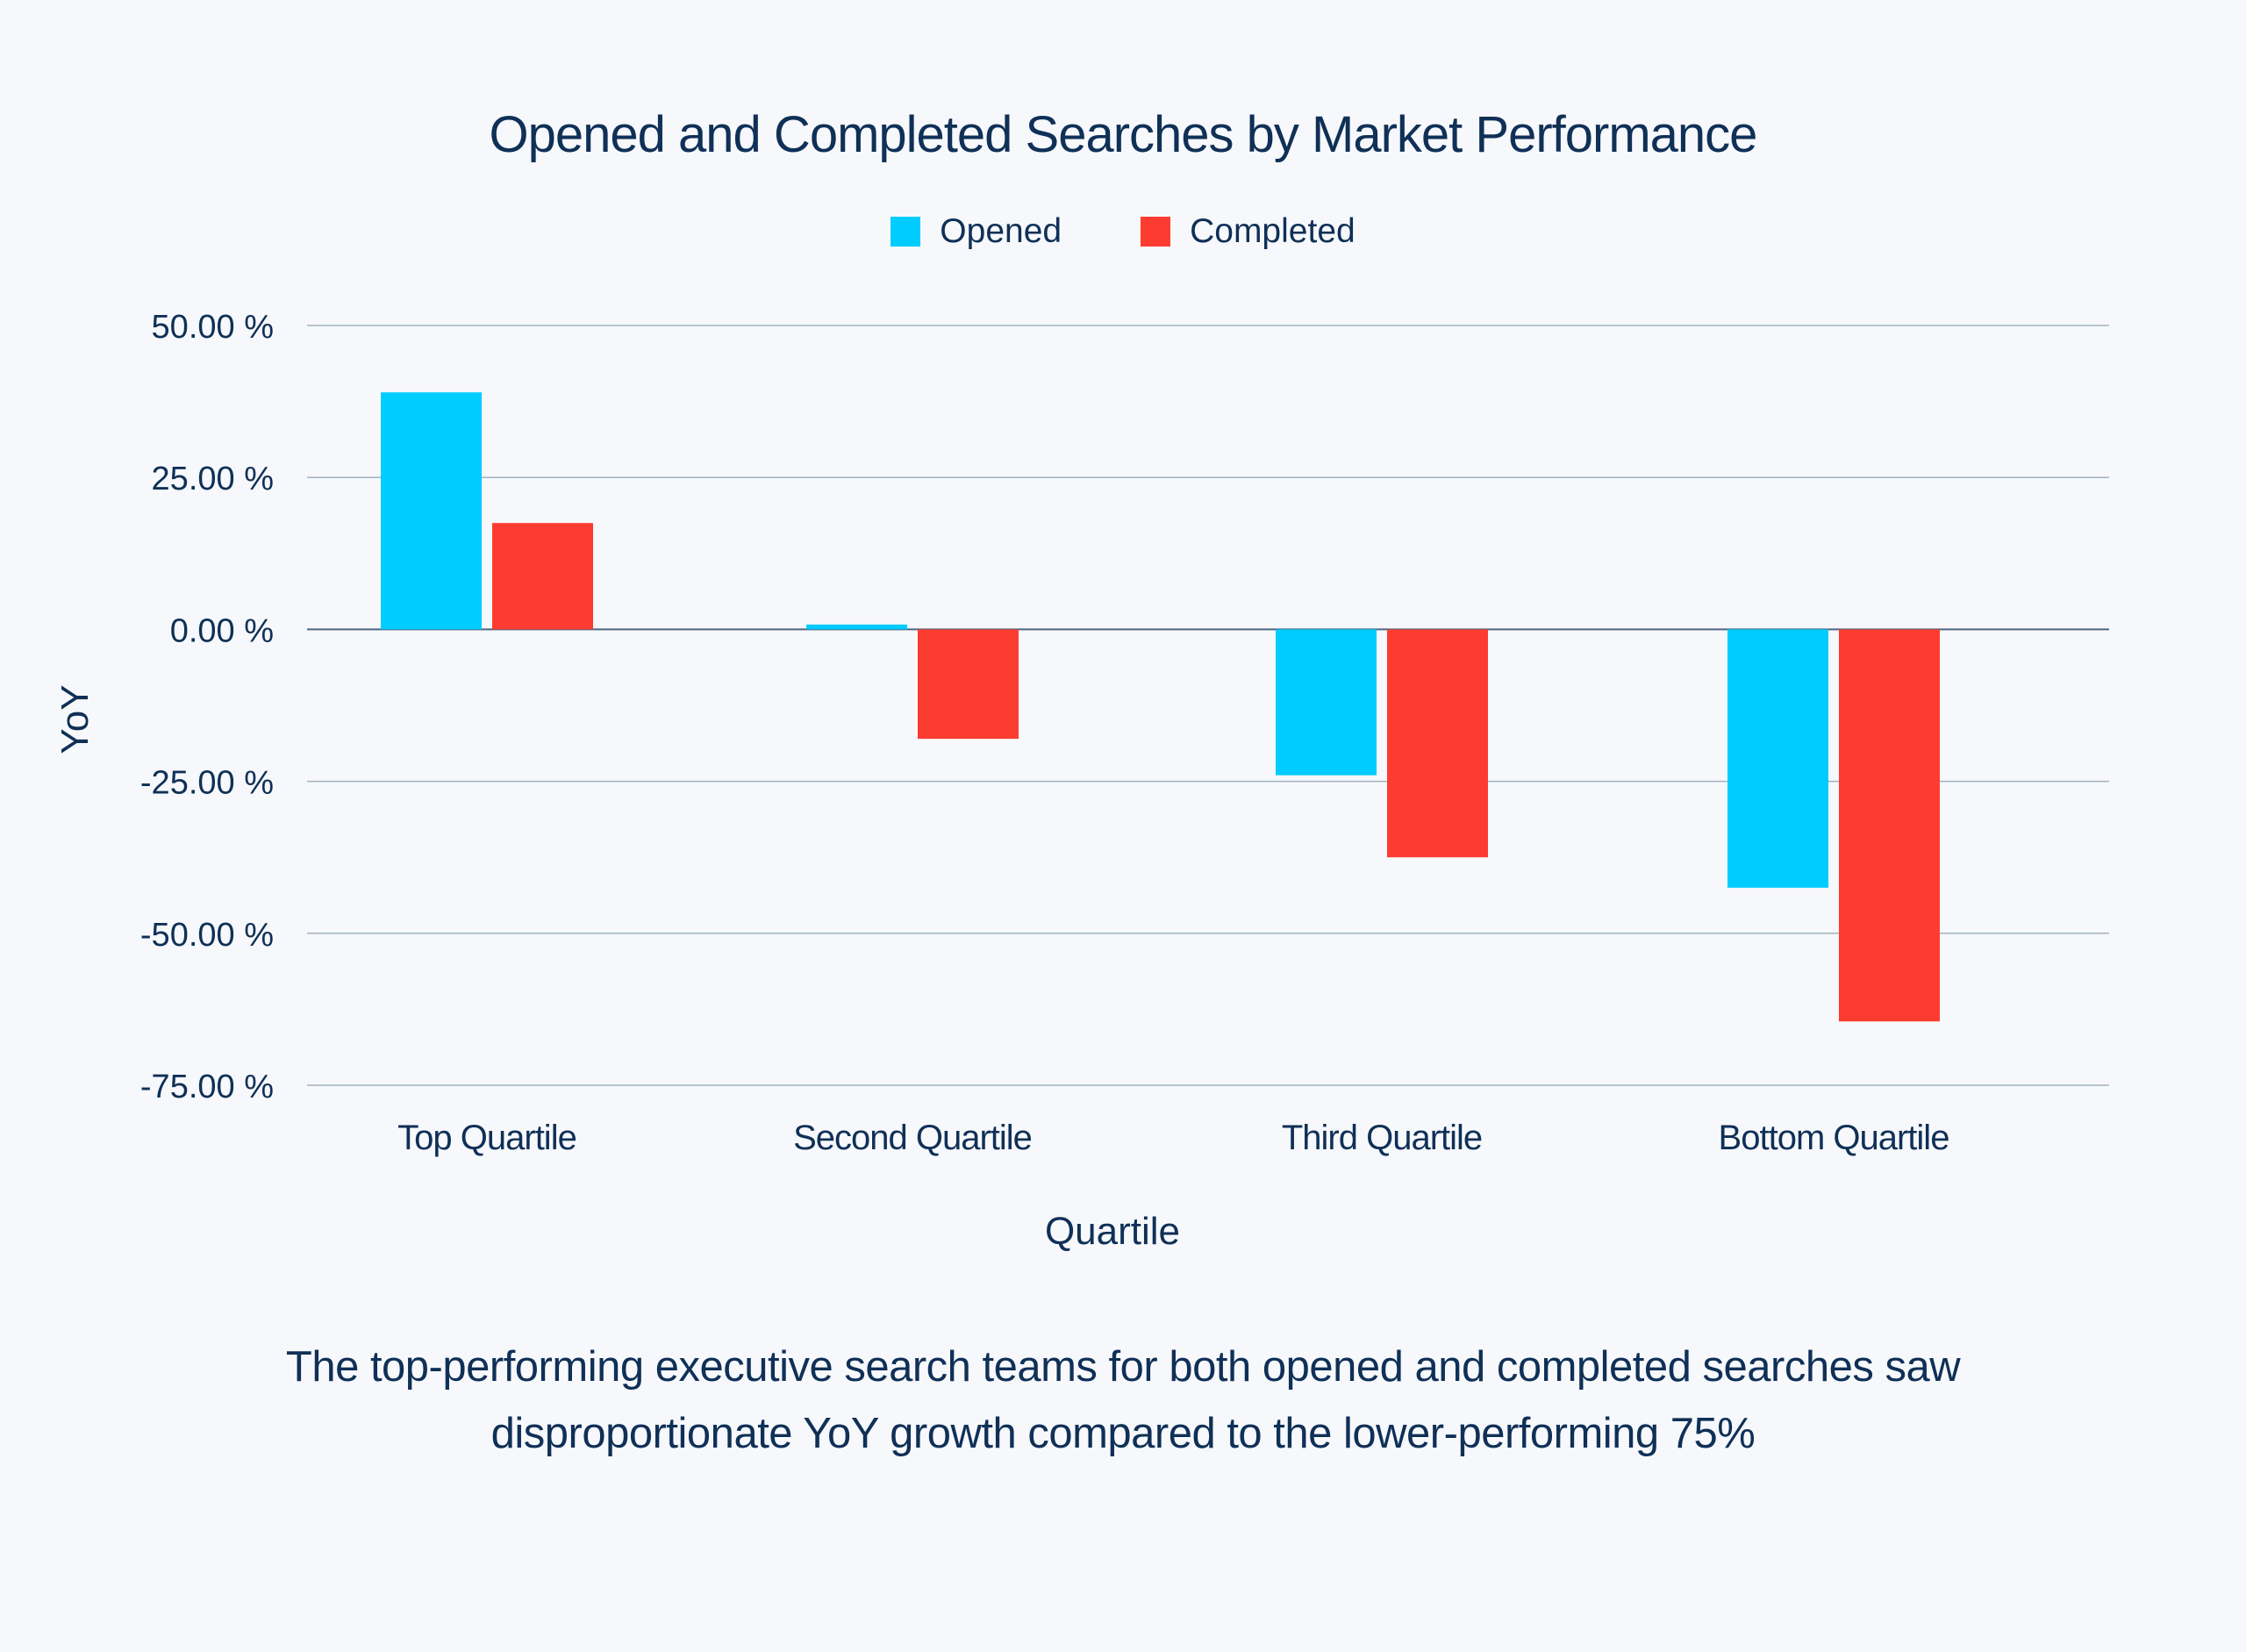 The height and width of the screenshot is (1652, 2246). I want to click on y-tick-label: 25.00 %, so click(213, 479).